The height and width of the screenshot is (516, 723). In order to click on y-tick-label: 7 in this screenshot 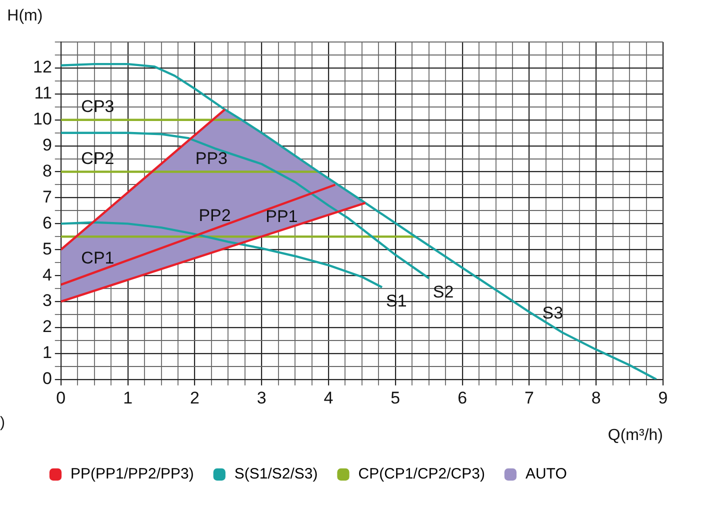, I will do `click(47, 196)`.